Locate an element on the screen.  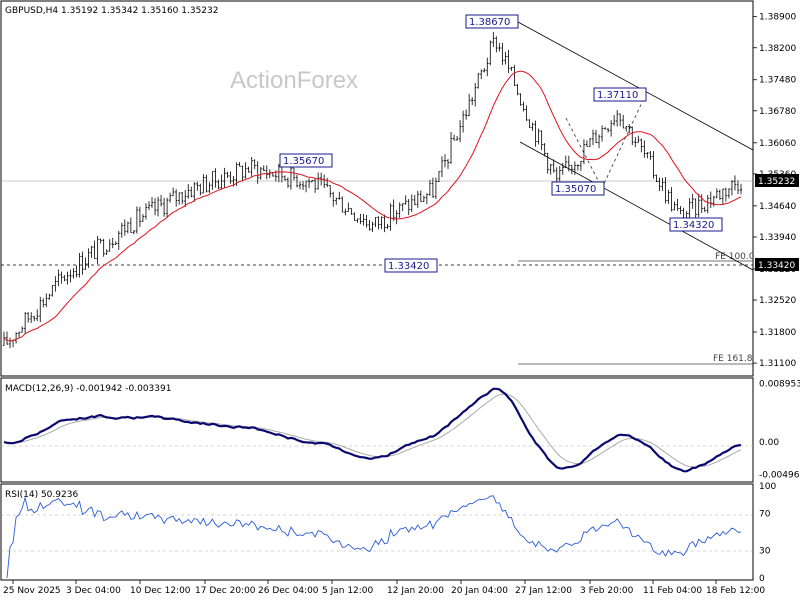
rsi-tick-label: 100 is located at coordinates (767, 487).